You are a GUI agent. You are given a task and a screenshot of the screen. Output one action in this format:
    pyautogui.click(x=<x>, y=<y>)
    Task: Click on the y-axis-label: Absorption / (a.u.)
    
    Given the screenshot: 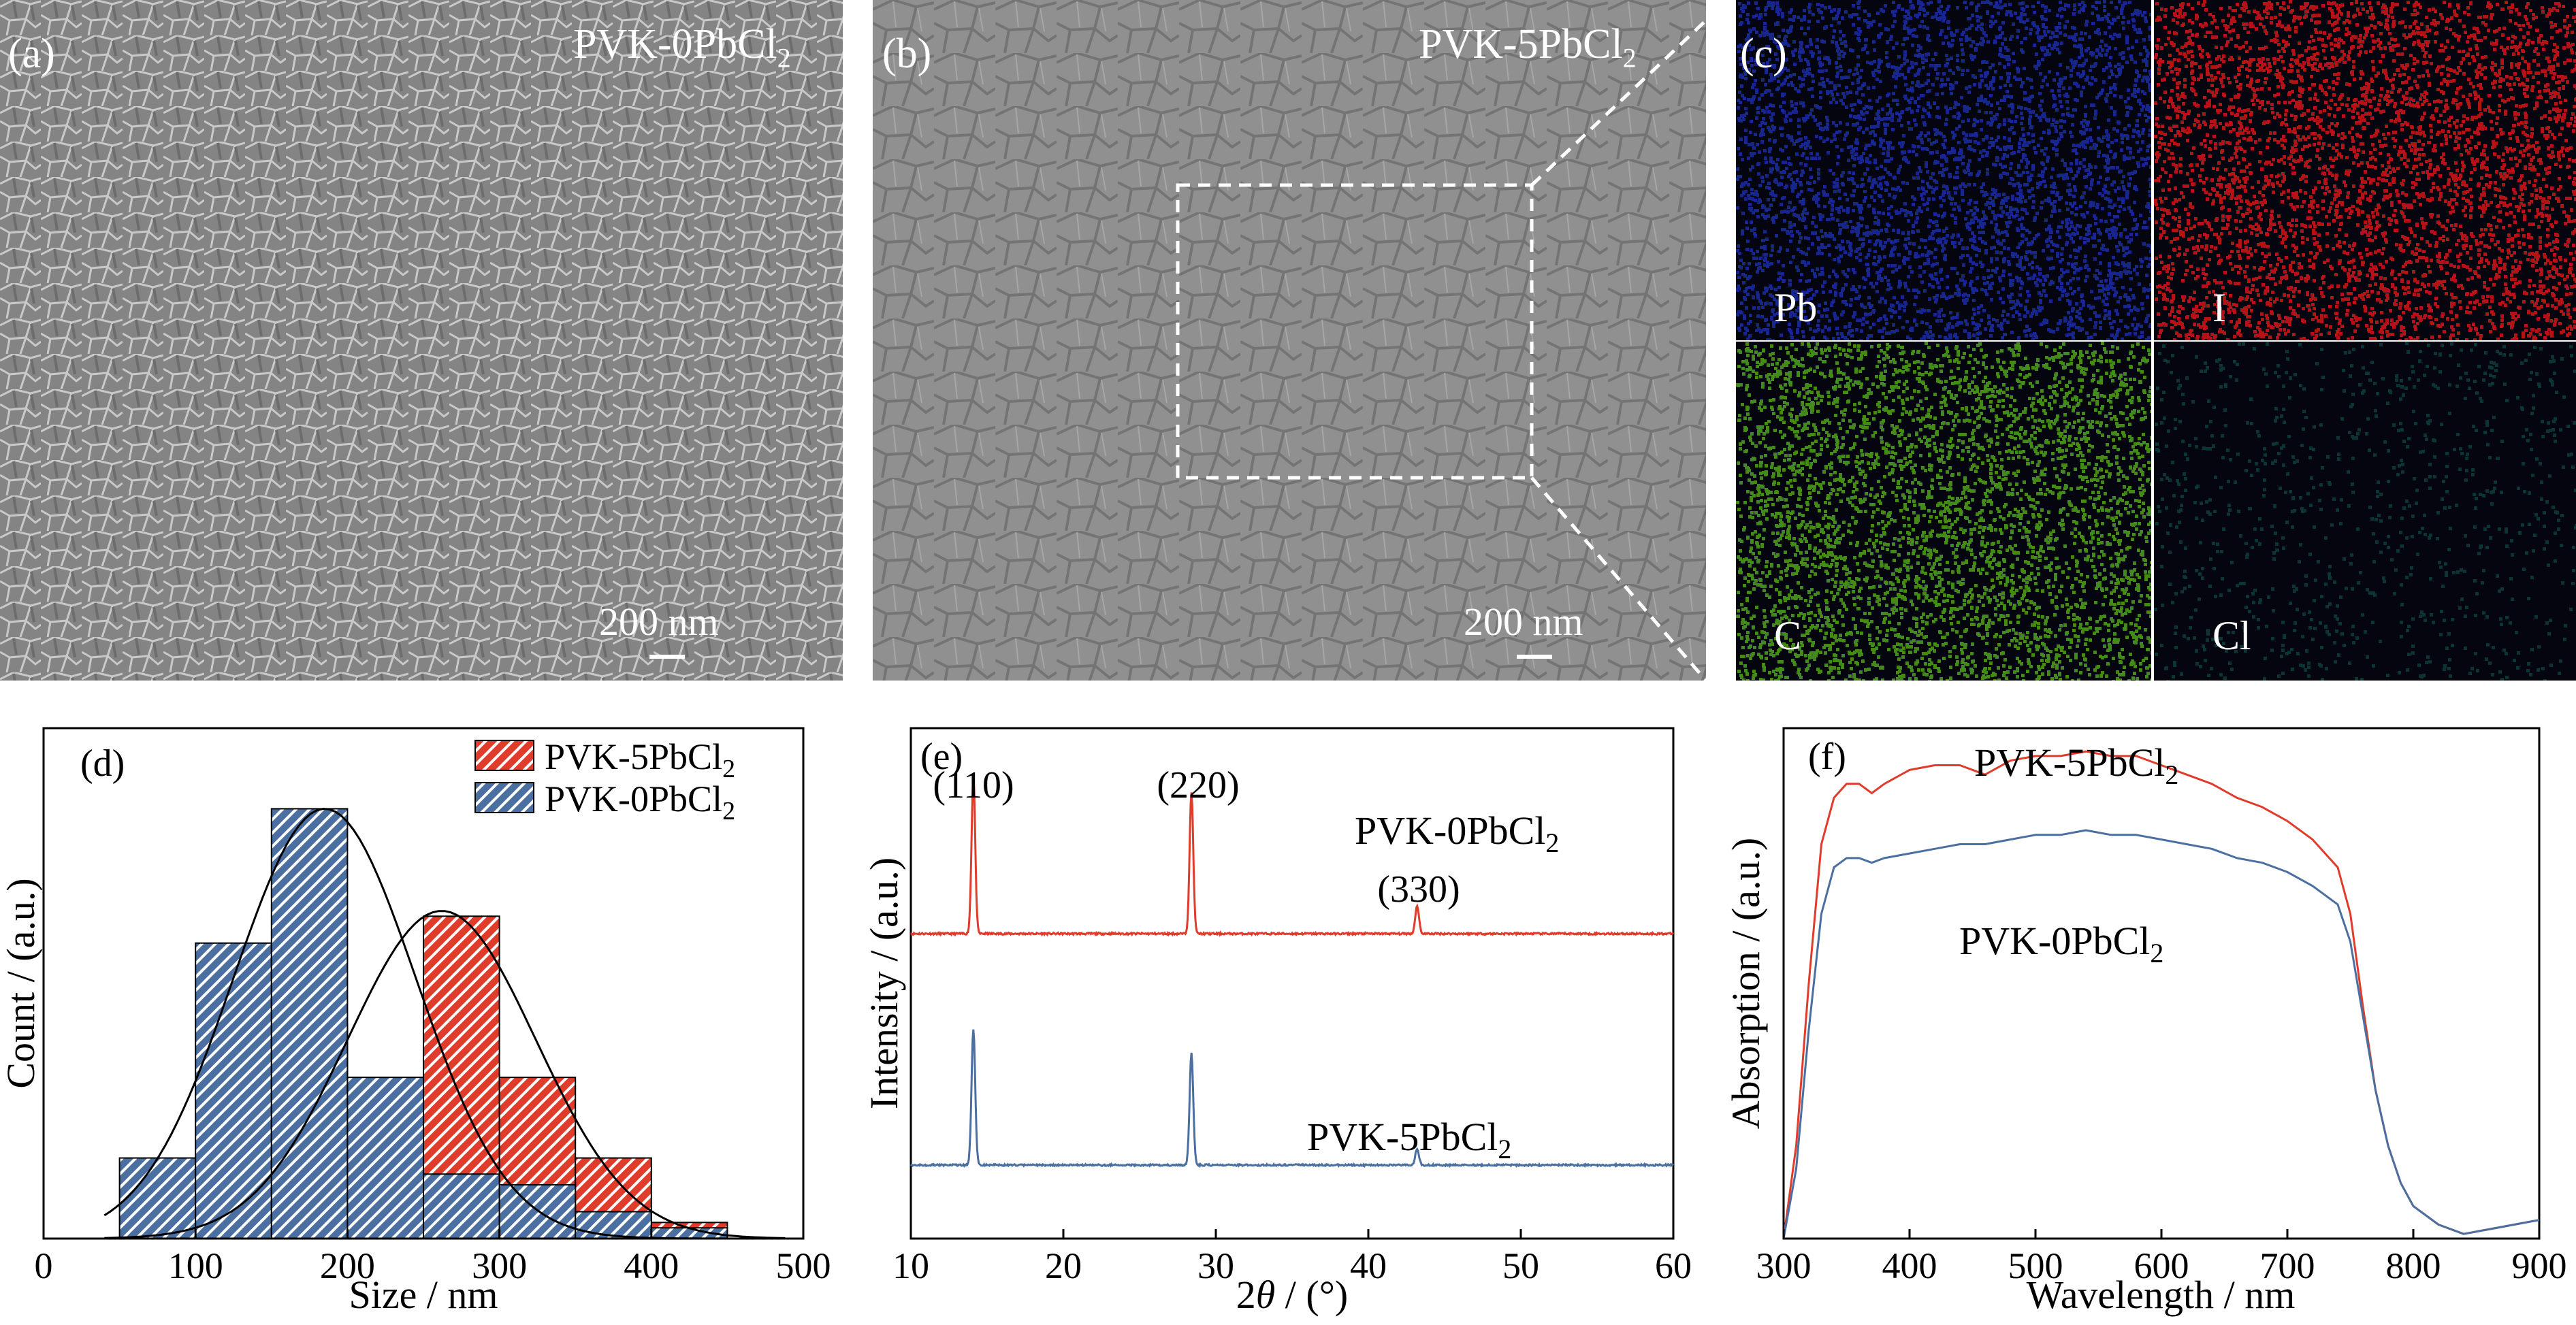 What is the action you would take?
    pyautogui.click(x=1746, y=984)
    